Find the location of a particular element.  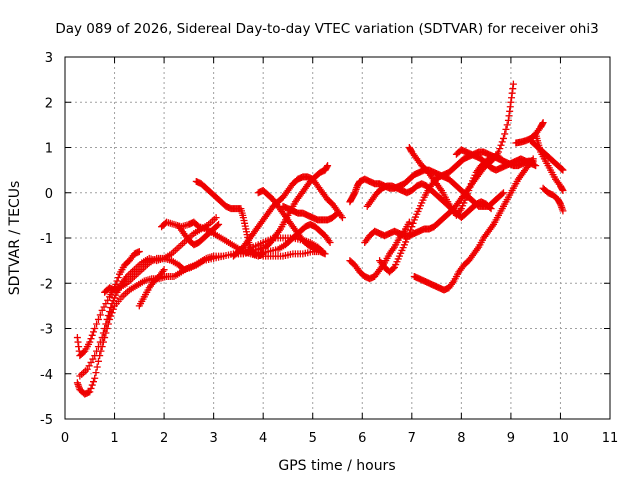

x-axis-label: GPS time / hours is located at coordinates (336, 466).